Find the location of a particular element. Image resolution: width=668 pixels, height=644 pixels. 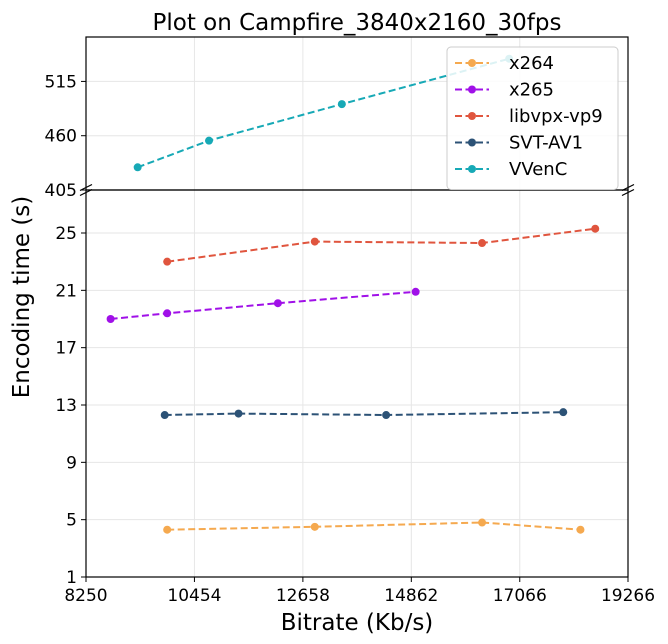

x-tick-label: 17066 is located at coordinates (520, 596).